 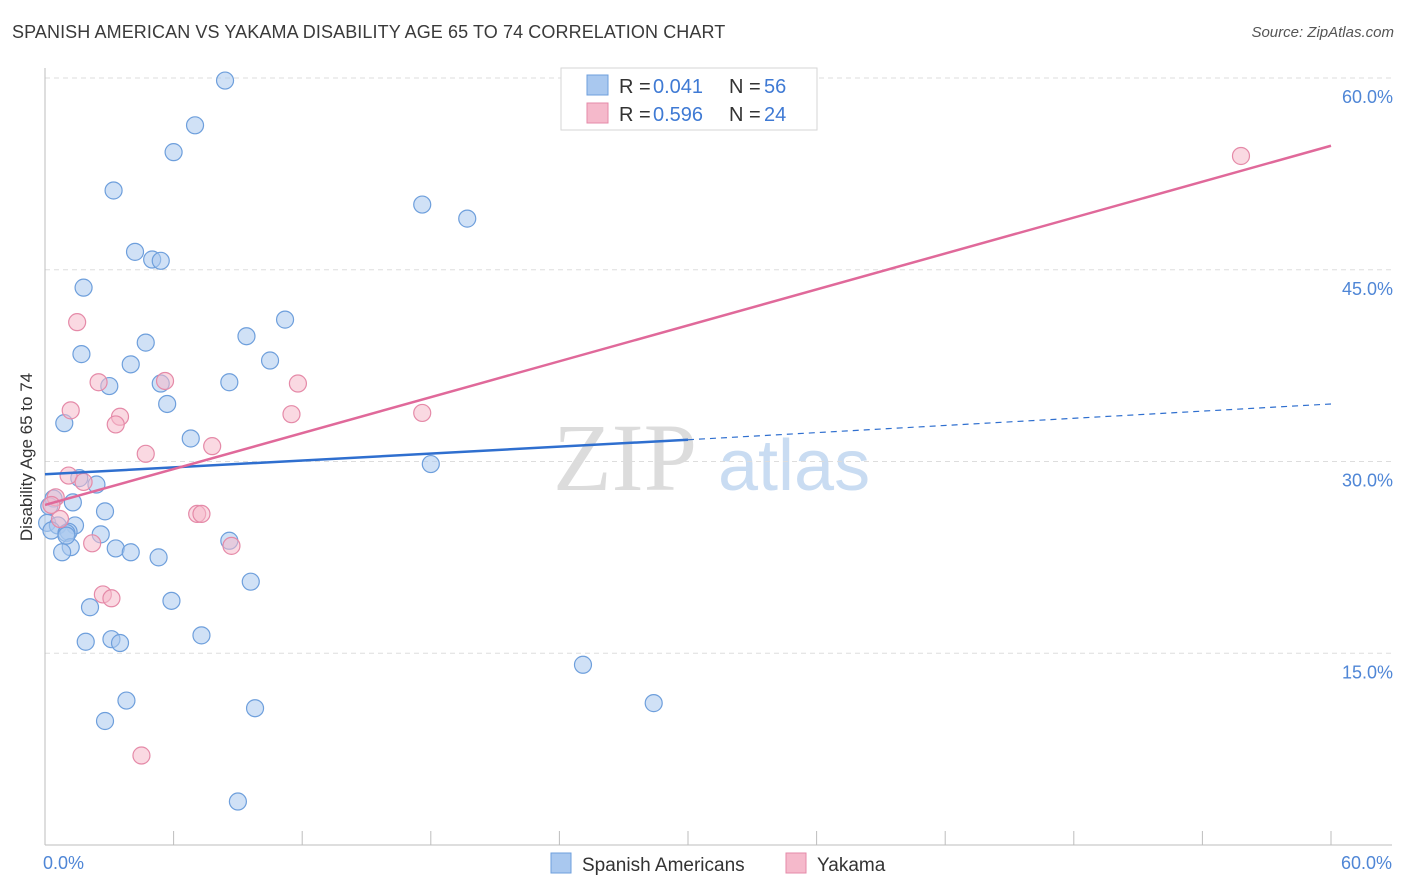 I want to click on legend-r-label-blue: R =, so click(x=635, y=87).